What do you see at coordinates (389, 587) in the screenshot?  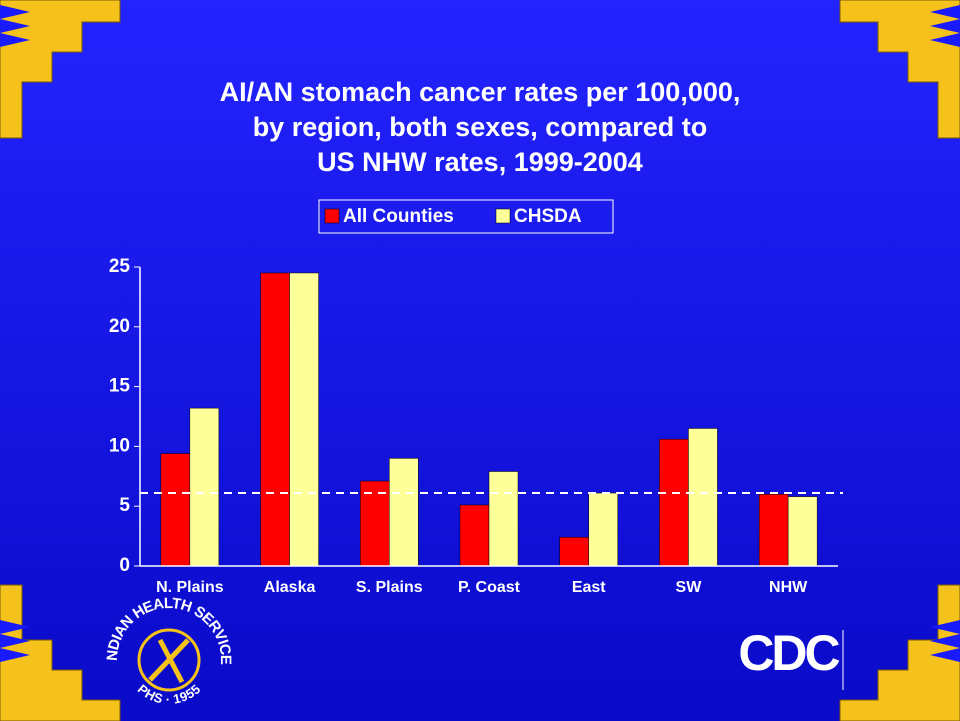 I see `x-tick-label: S. Plains` at bounding box center [389, 587].